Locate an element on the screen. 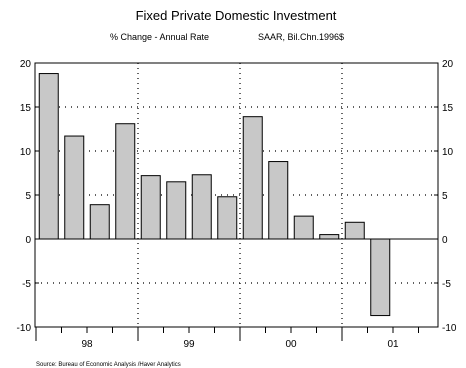 The height and width of the screenshot is (368, 466). ytick-label-right--5: -5 is located at coordinates (446, 284).